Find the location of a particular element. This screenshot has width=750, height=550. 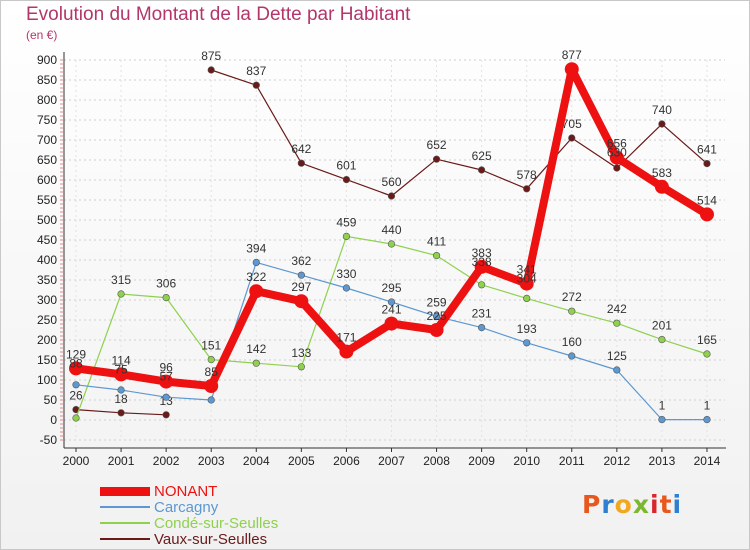

data-label: 85 is located at coordinates (212, 372).